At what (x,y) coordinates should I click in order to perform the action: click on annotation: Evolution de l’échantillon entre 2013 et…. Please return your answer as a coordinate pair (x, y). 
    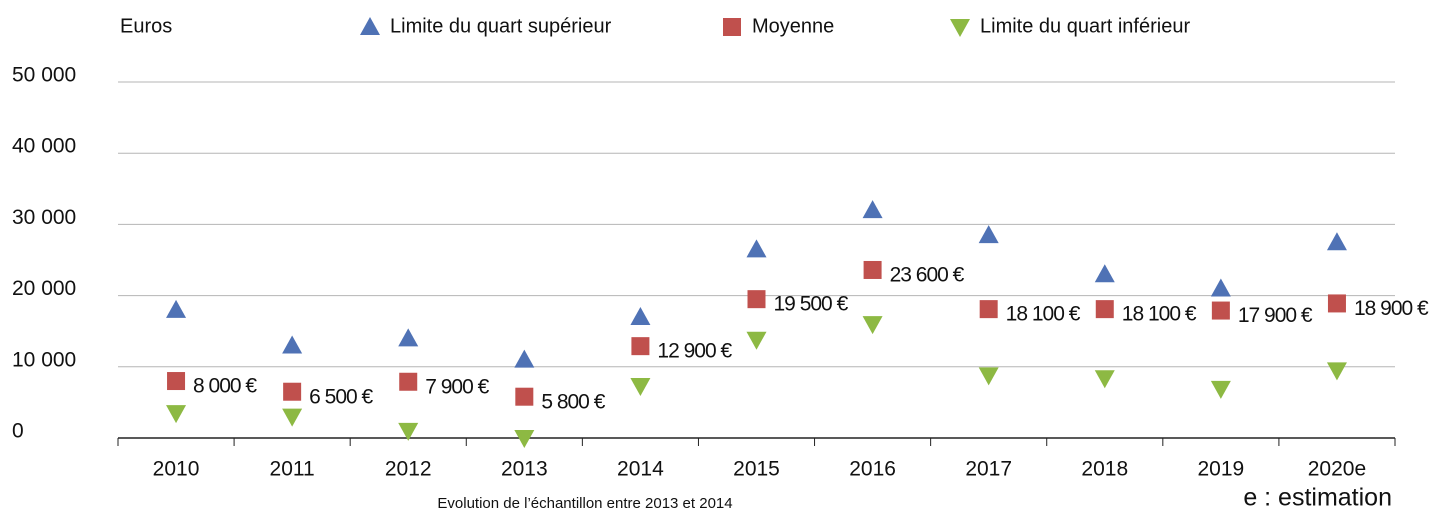
    Looking at the image, I should click on (584, 503).